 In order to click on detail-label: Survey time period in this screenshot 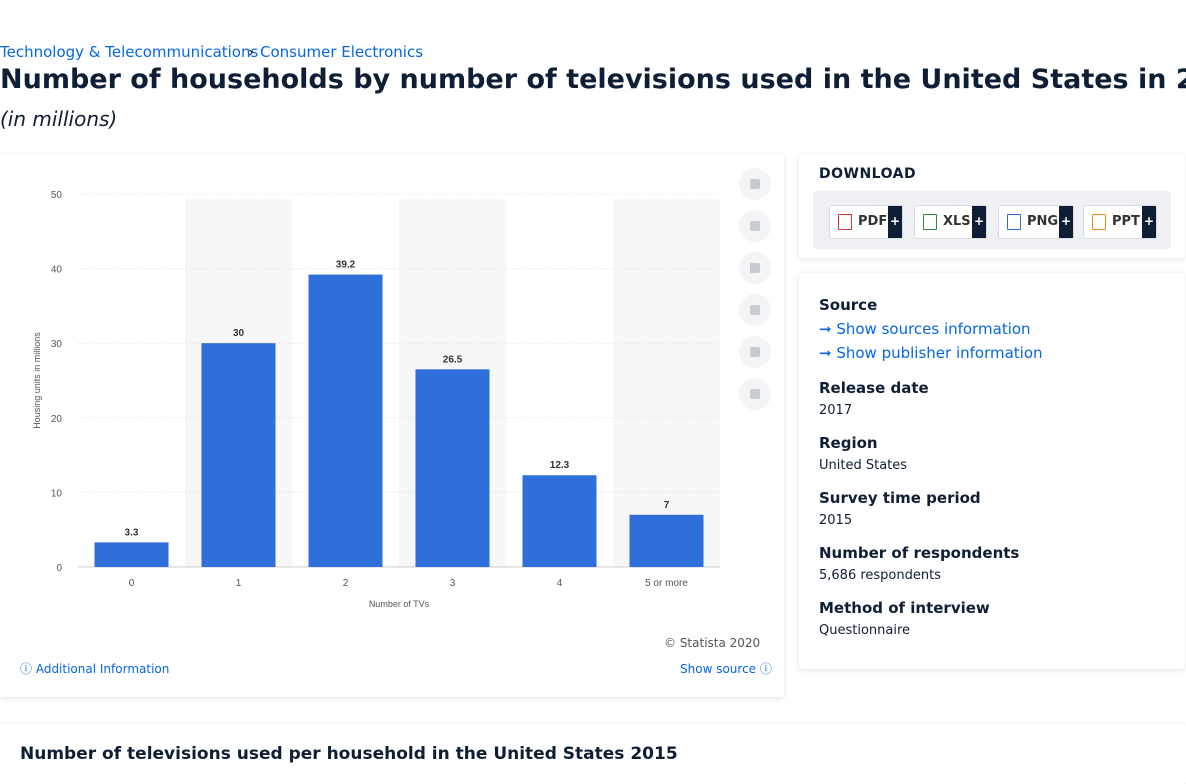, I will do `click(900, 498)`.